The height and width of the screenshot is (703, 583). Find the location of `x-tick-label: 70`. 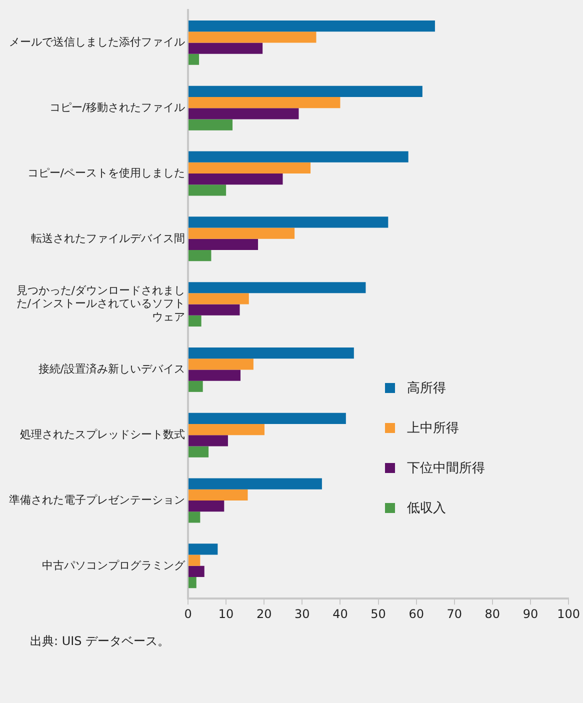

x-tick-label: 70 is located at coordinates (454, 613).